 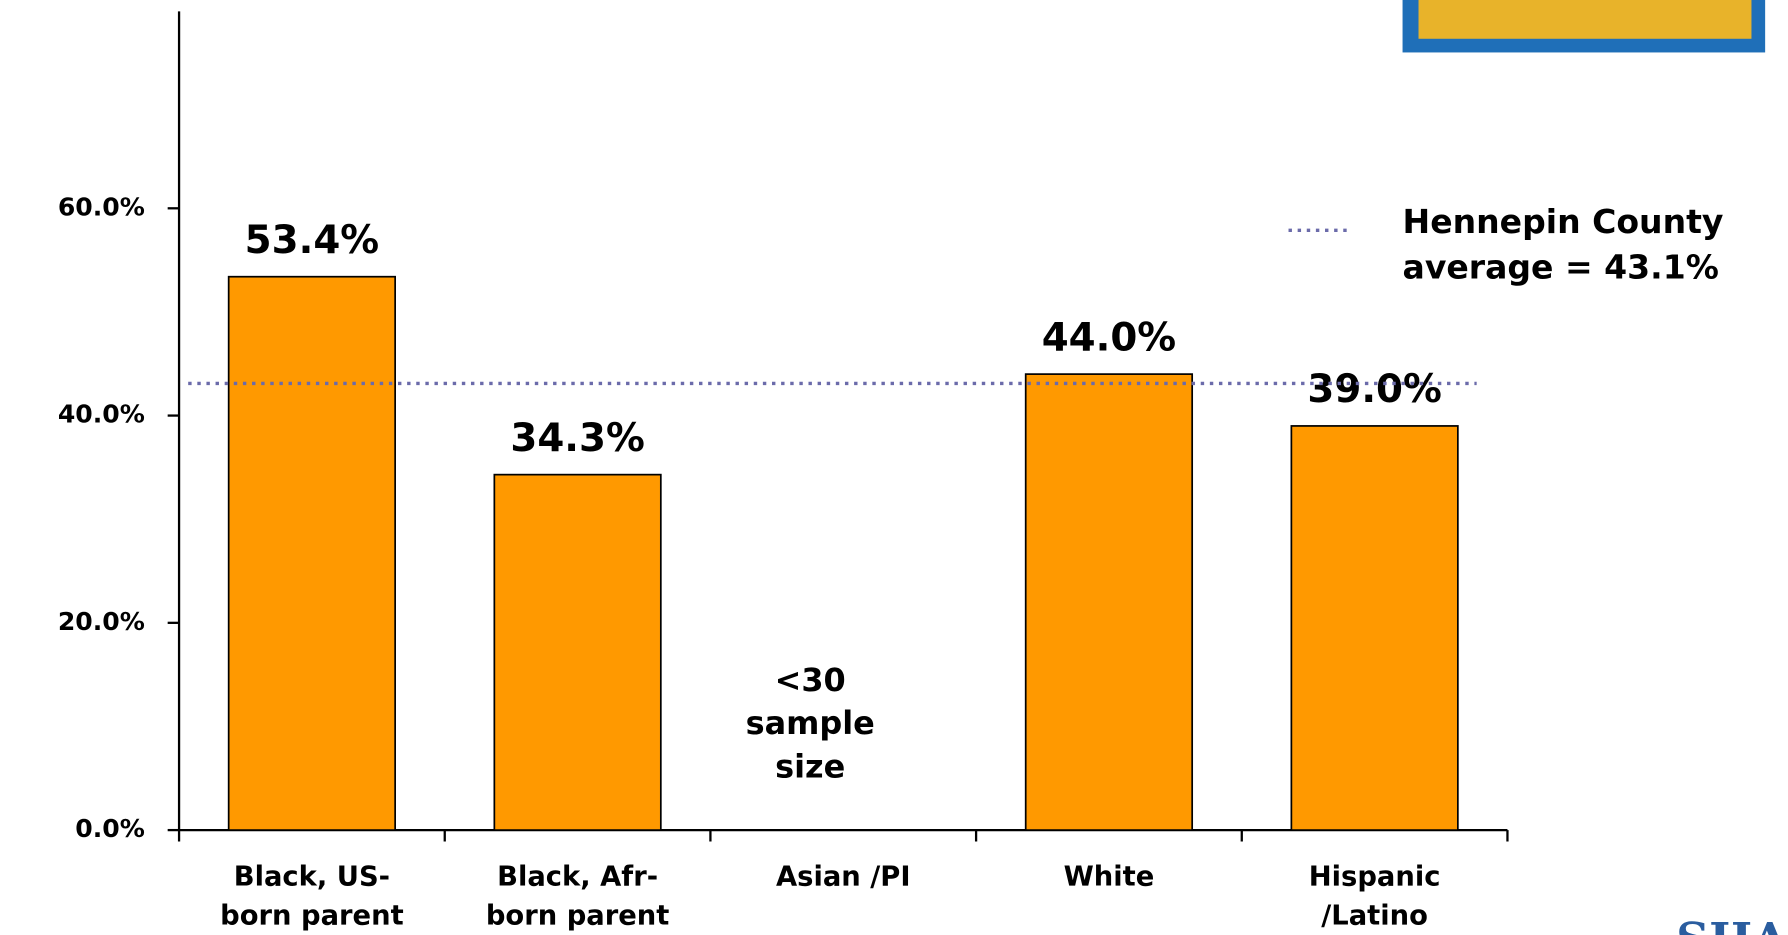 What do you see at coordinates (1563, 221) in the screenshot?
I see `legend-label: Hennepin County` at bounding box center [1563, 221].